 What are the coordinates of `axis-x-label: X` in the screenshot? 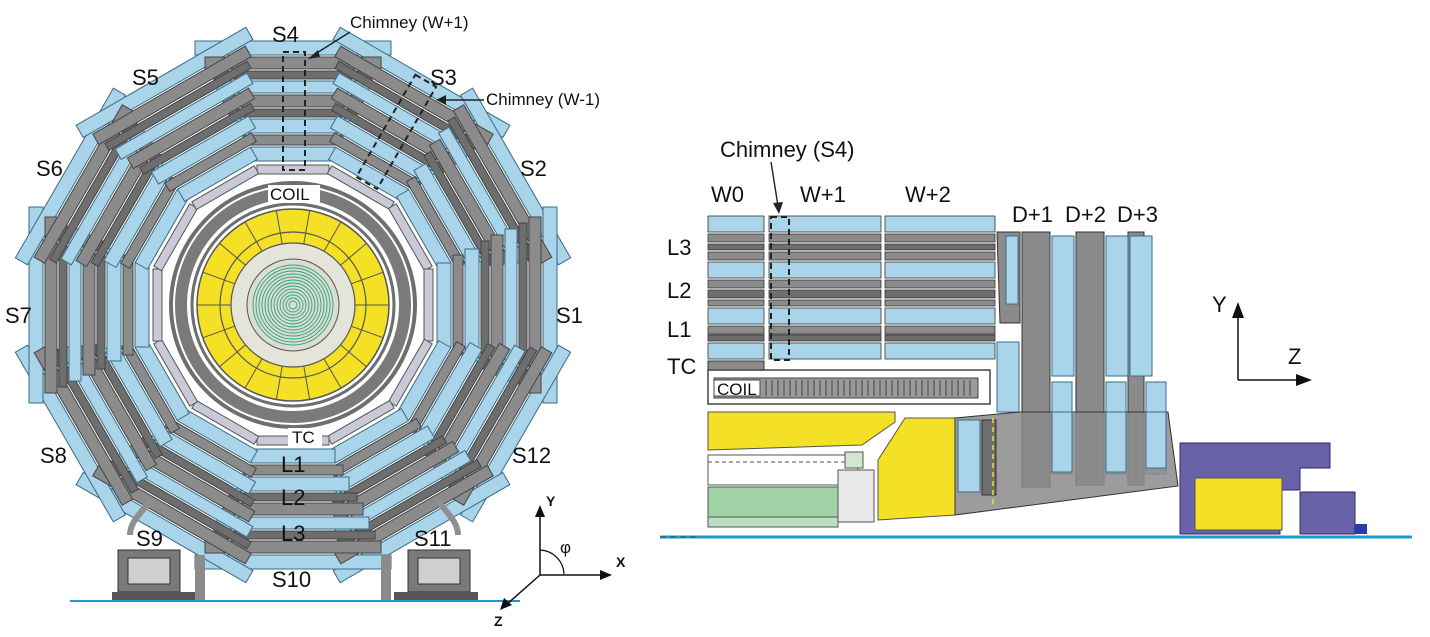 It's located at (621, 562).